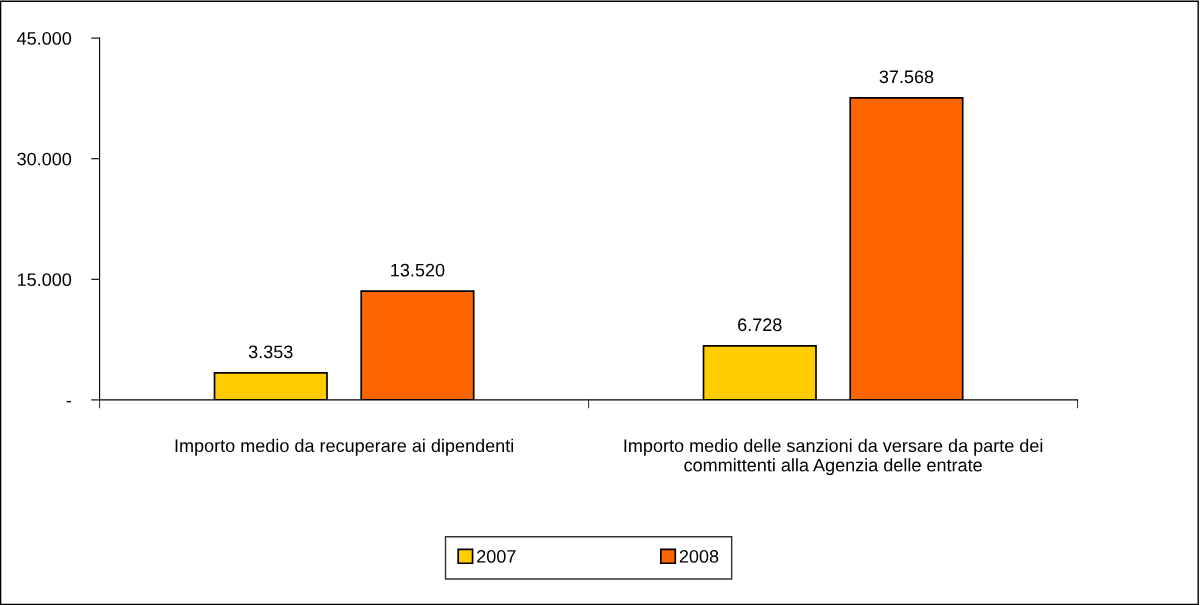 The width and height of the screenshot is (1200, 605). I want to click on x-tick-label: Importo medio delle sanzioni da versare da parte dei committenti alla Agenzia delle entrate, so click(833, 457).